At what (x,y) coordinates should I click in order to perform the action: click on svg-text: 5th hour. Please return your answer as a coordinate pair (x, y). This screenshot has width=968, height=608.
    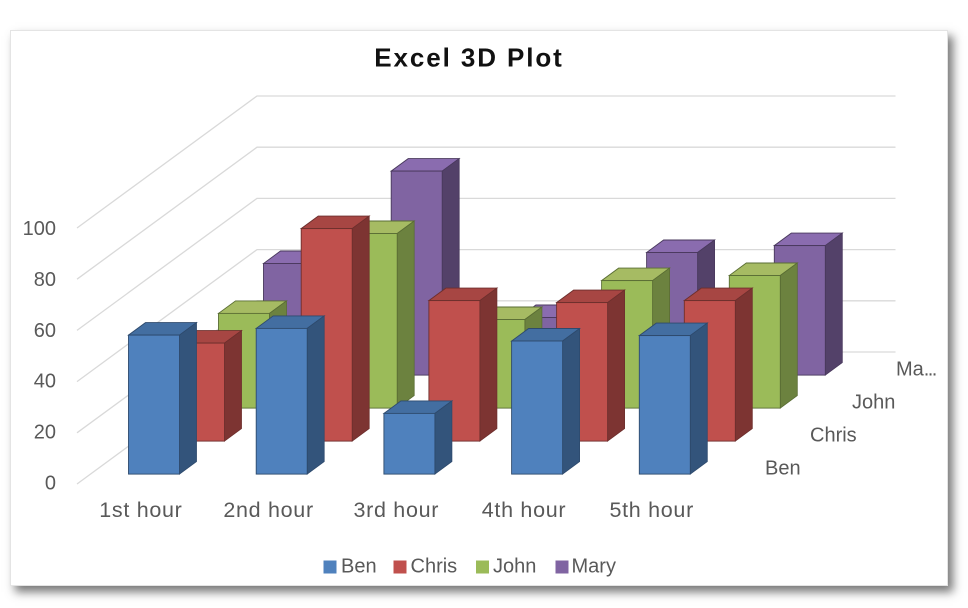
    Looking at the image, I should click on (651, 510).